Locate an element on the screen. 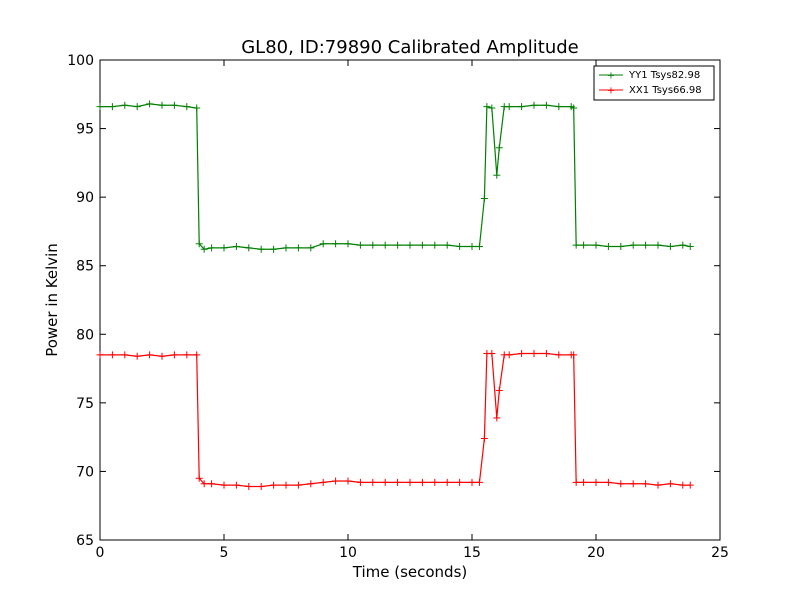 This screenshot has height=600, width=800. x-tick-label: 20 is located at coordinates (596, 553).